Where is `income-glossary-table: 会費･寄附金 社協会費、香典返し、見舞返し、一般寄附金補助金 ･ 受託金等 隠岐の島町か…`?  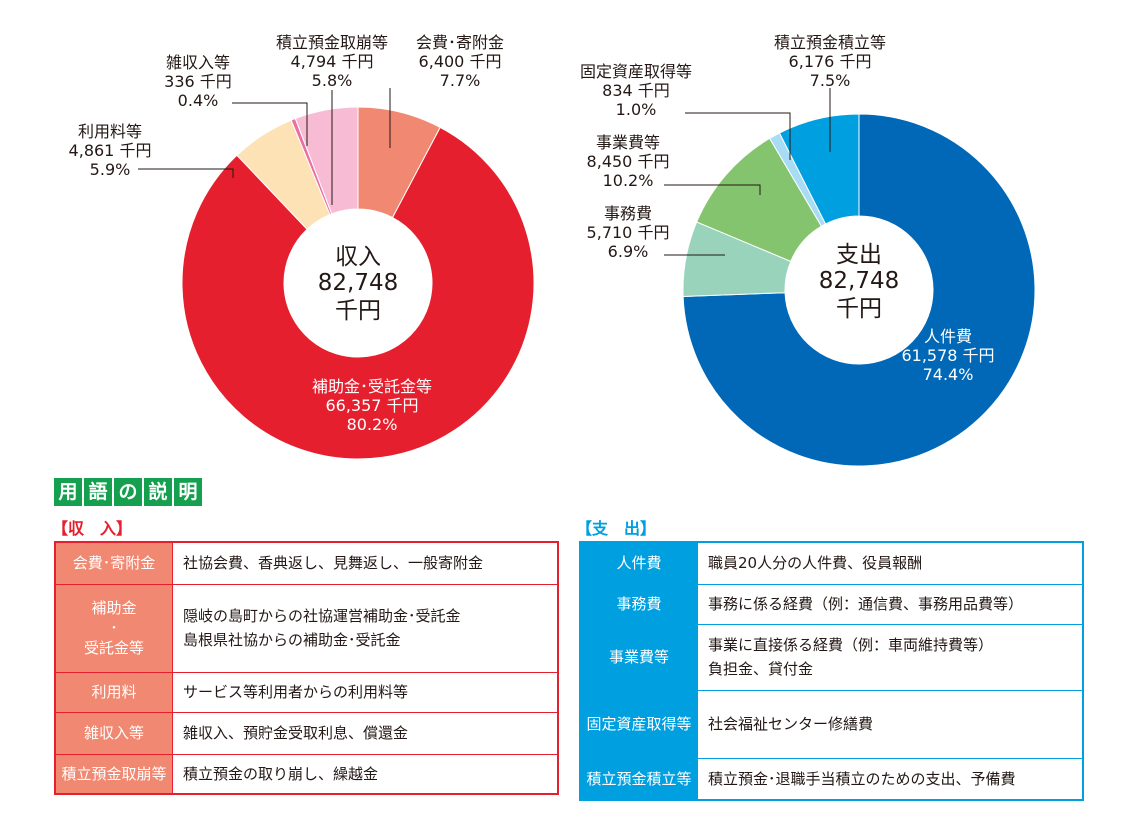
income-glossary-table: 会費･寄附金 社協会費、香典返し、見舞返し、一般寄附金補助金 ･ 受託金等 隠岐の島町か… is located at coordinates (306, 668).